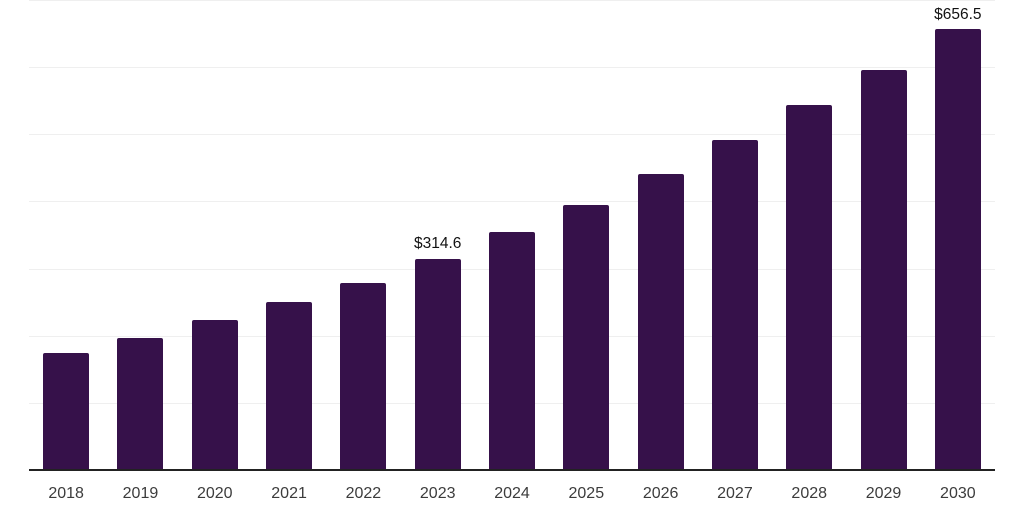  Describe the element at coordinates (214, 394) in the screenshot. I see `bar-2020` at that location.